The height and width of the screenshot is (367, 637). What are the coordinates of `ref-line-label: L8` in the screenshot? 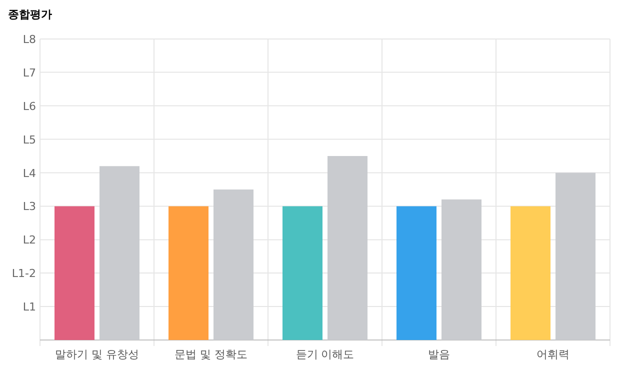 It's located at (29, 39).